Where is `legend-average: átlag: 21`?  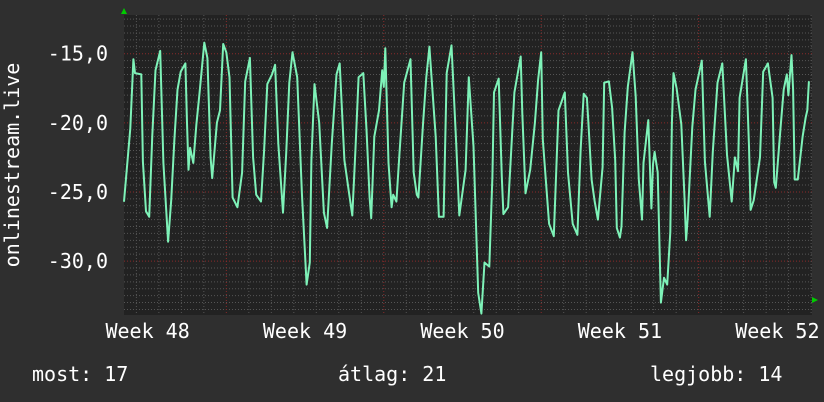 legend-average: átlag: 21 is located at coordinates (392, 374).